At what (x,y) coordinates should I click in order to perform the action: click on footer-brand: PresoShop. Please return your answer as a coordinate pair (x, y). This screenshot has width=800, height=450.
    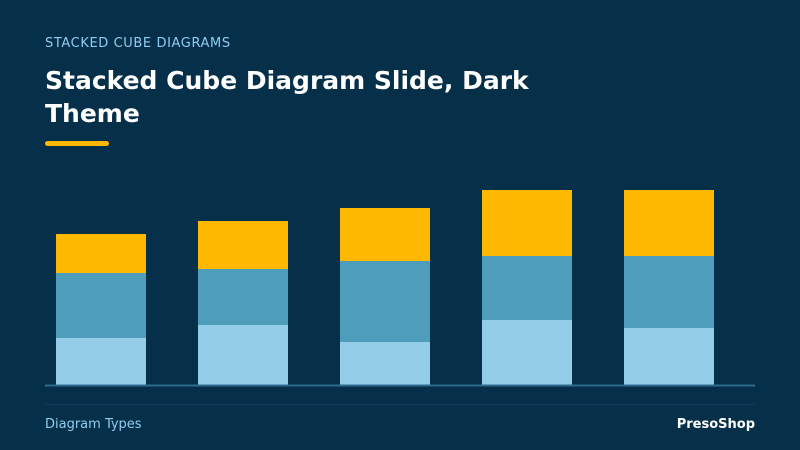
    Looking at the image, I should click on (715, 424).